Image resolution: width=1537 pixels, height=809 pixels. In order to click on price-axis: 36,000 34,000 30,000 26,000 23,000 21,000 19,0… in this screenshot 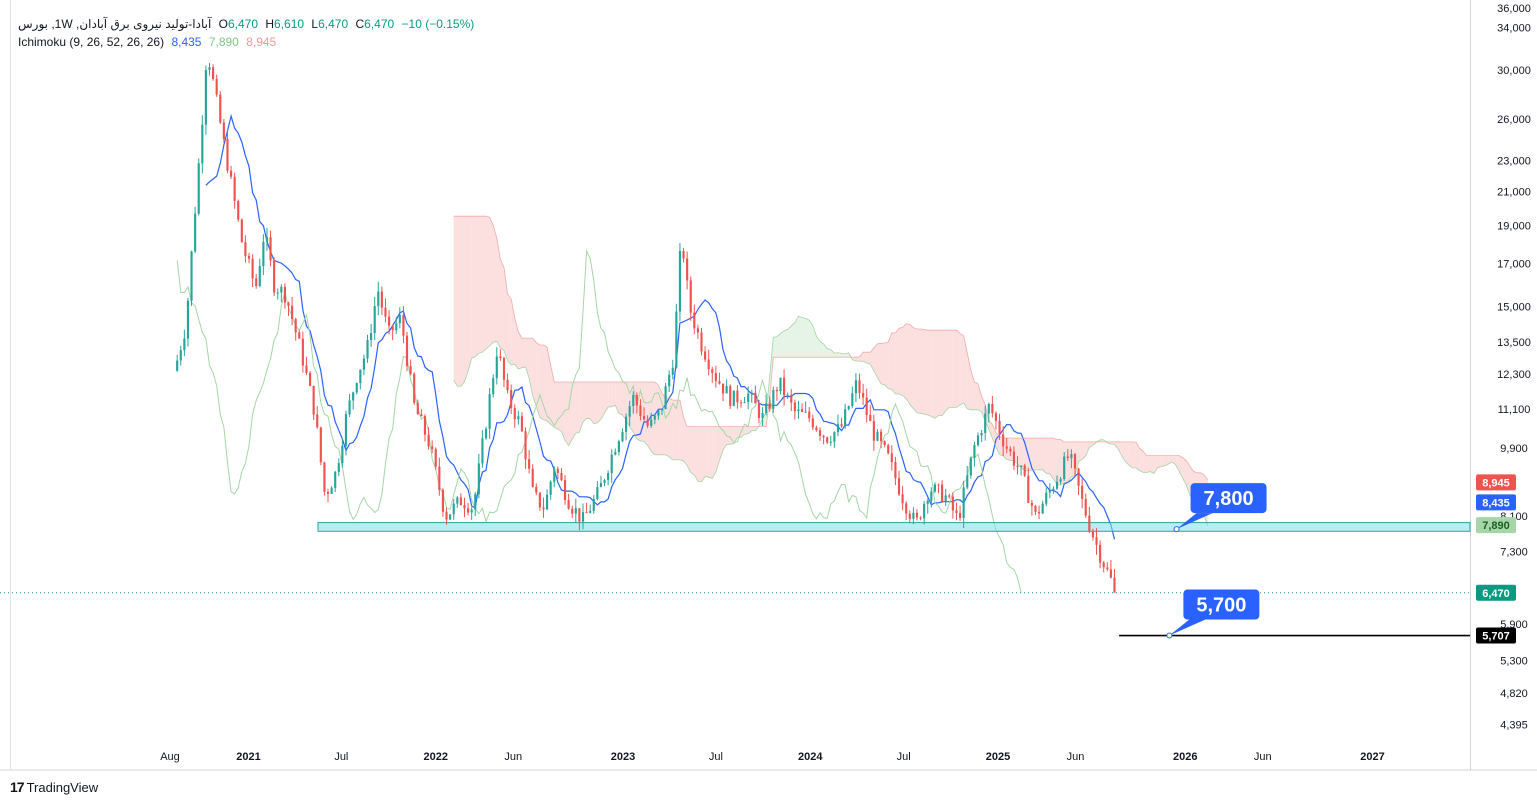, I will do `click(1514, 367)`.